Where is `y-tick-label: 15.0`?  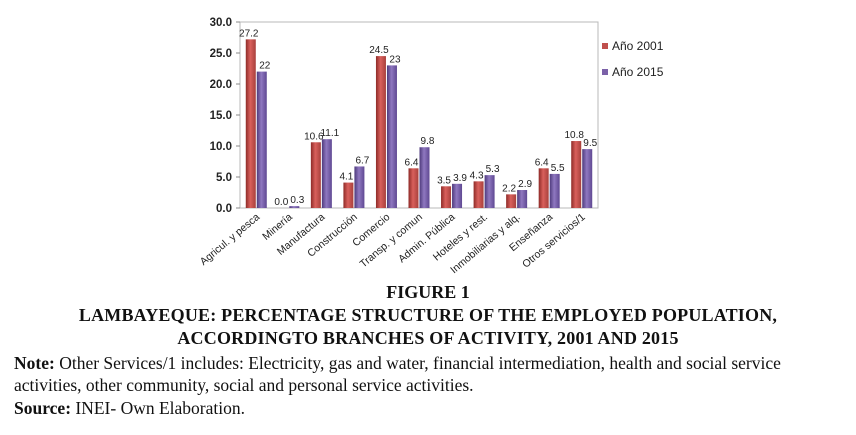
y-tick-label: 15.0 is located at coordinates (221, 116).